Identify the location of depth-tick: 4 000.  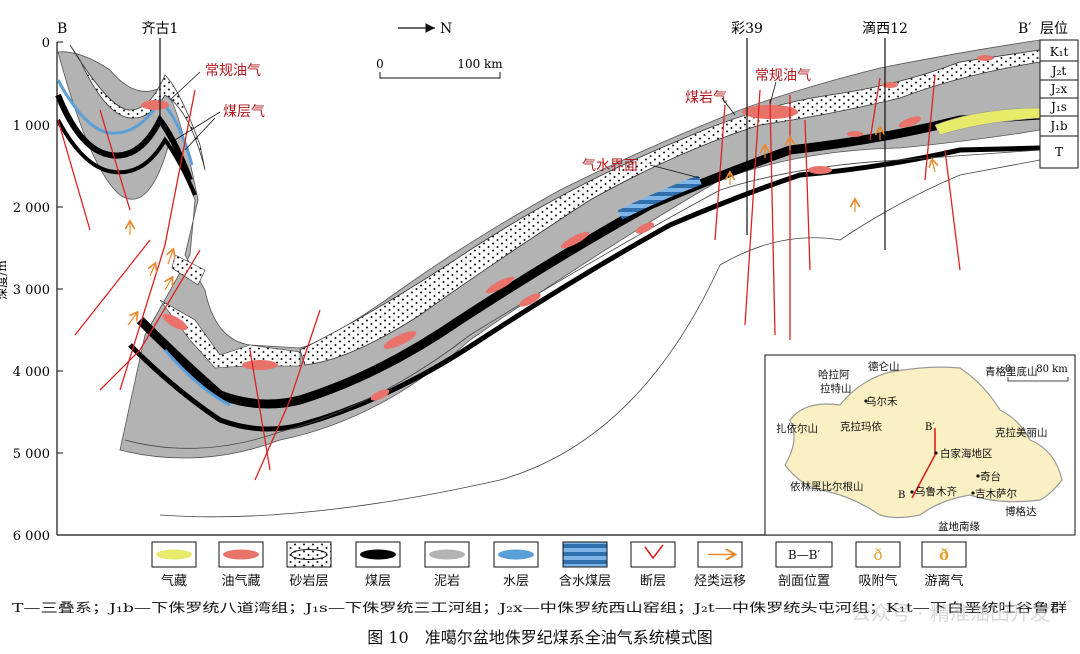
(31, 372).